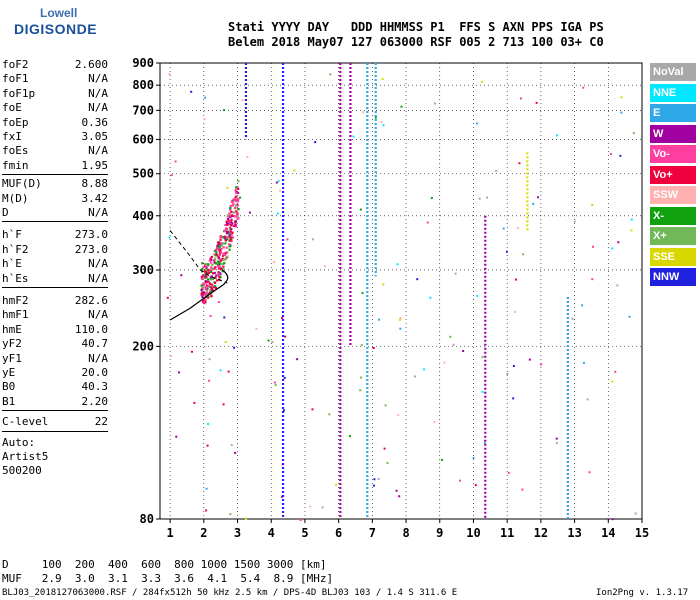  Describe the element at coordinates (55, 373) in the screenshot. I see `param-row-d5: yE 20.0` at that location.